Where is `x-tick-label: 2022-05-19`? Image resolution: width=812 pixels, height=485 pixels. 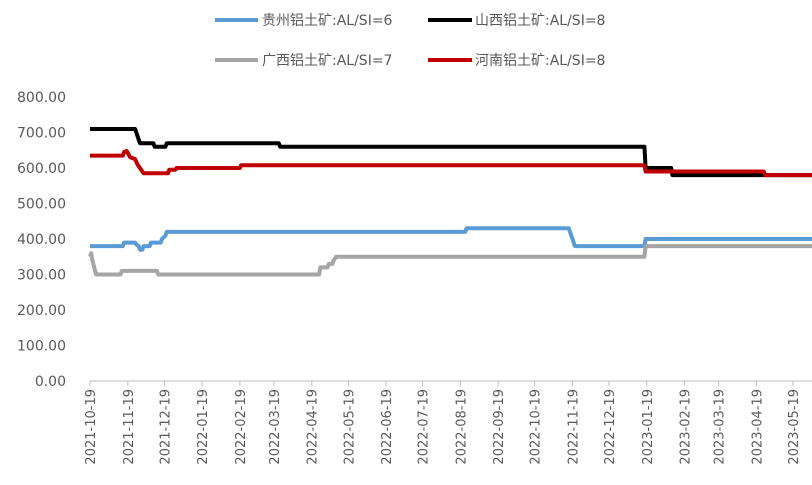
x-tick-label: 2022-05-19 is located at coordinates (349, 427).